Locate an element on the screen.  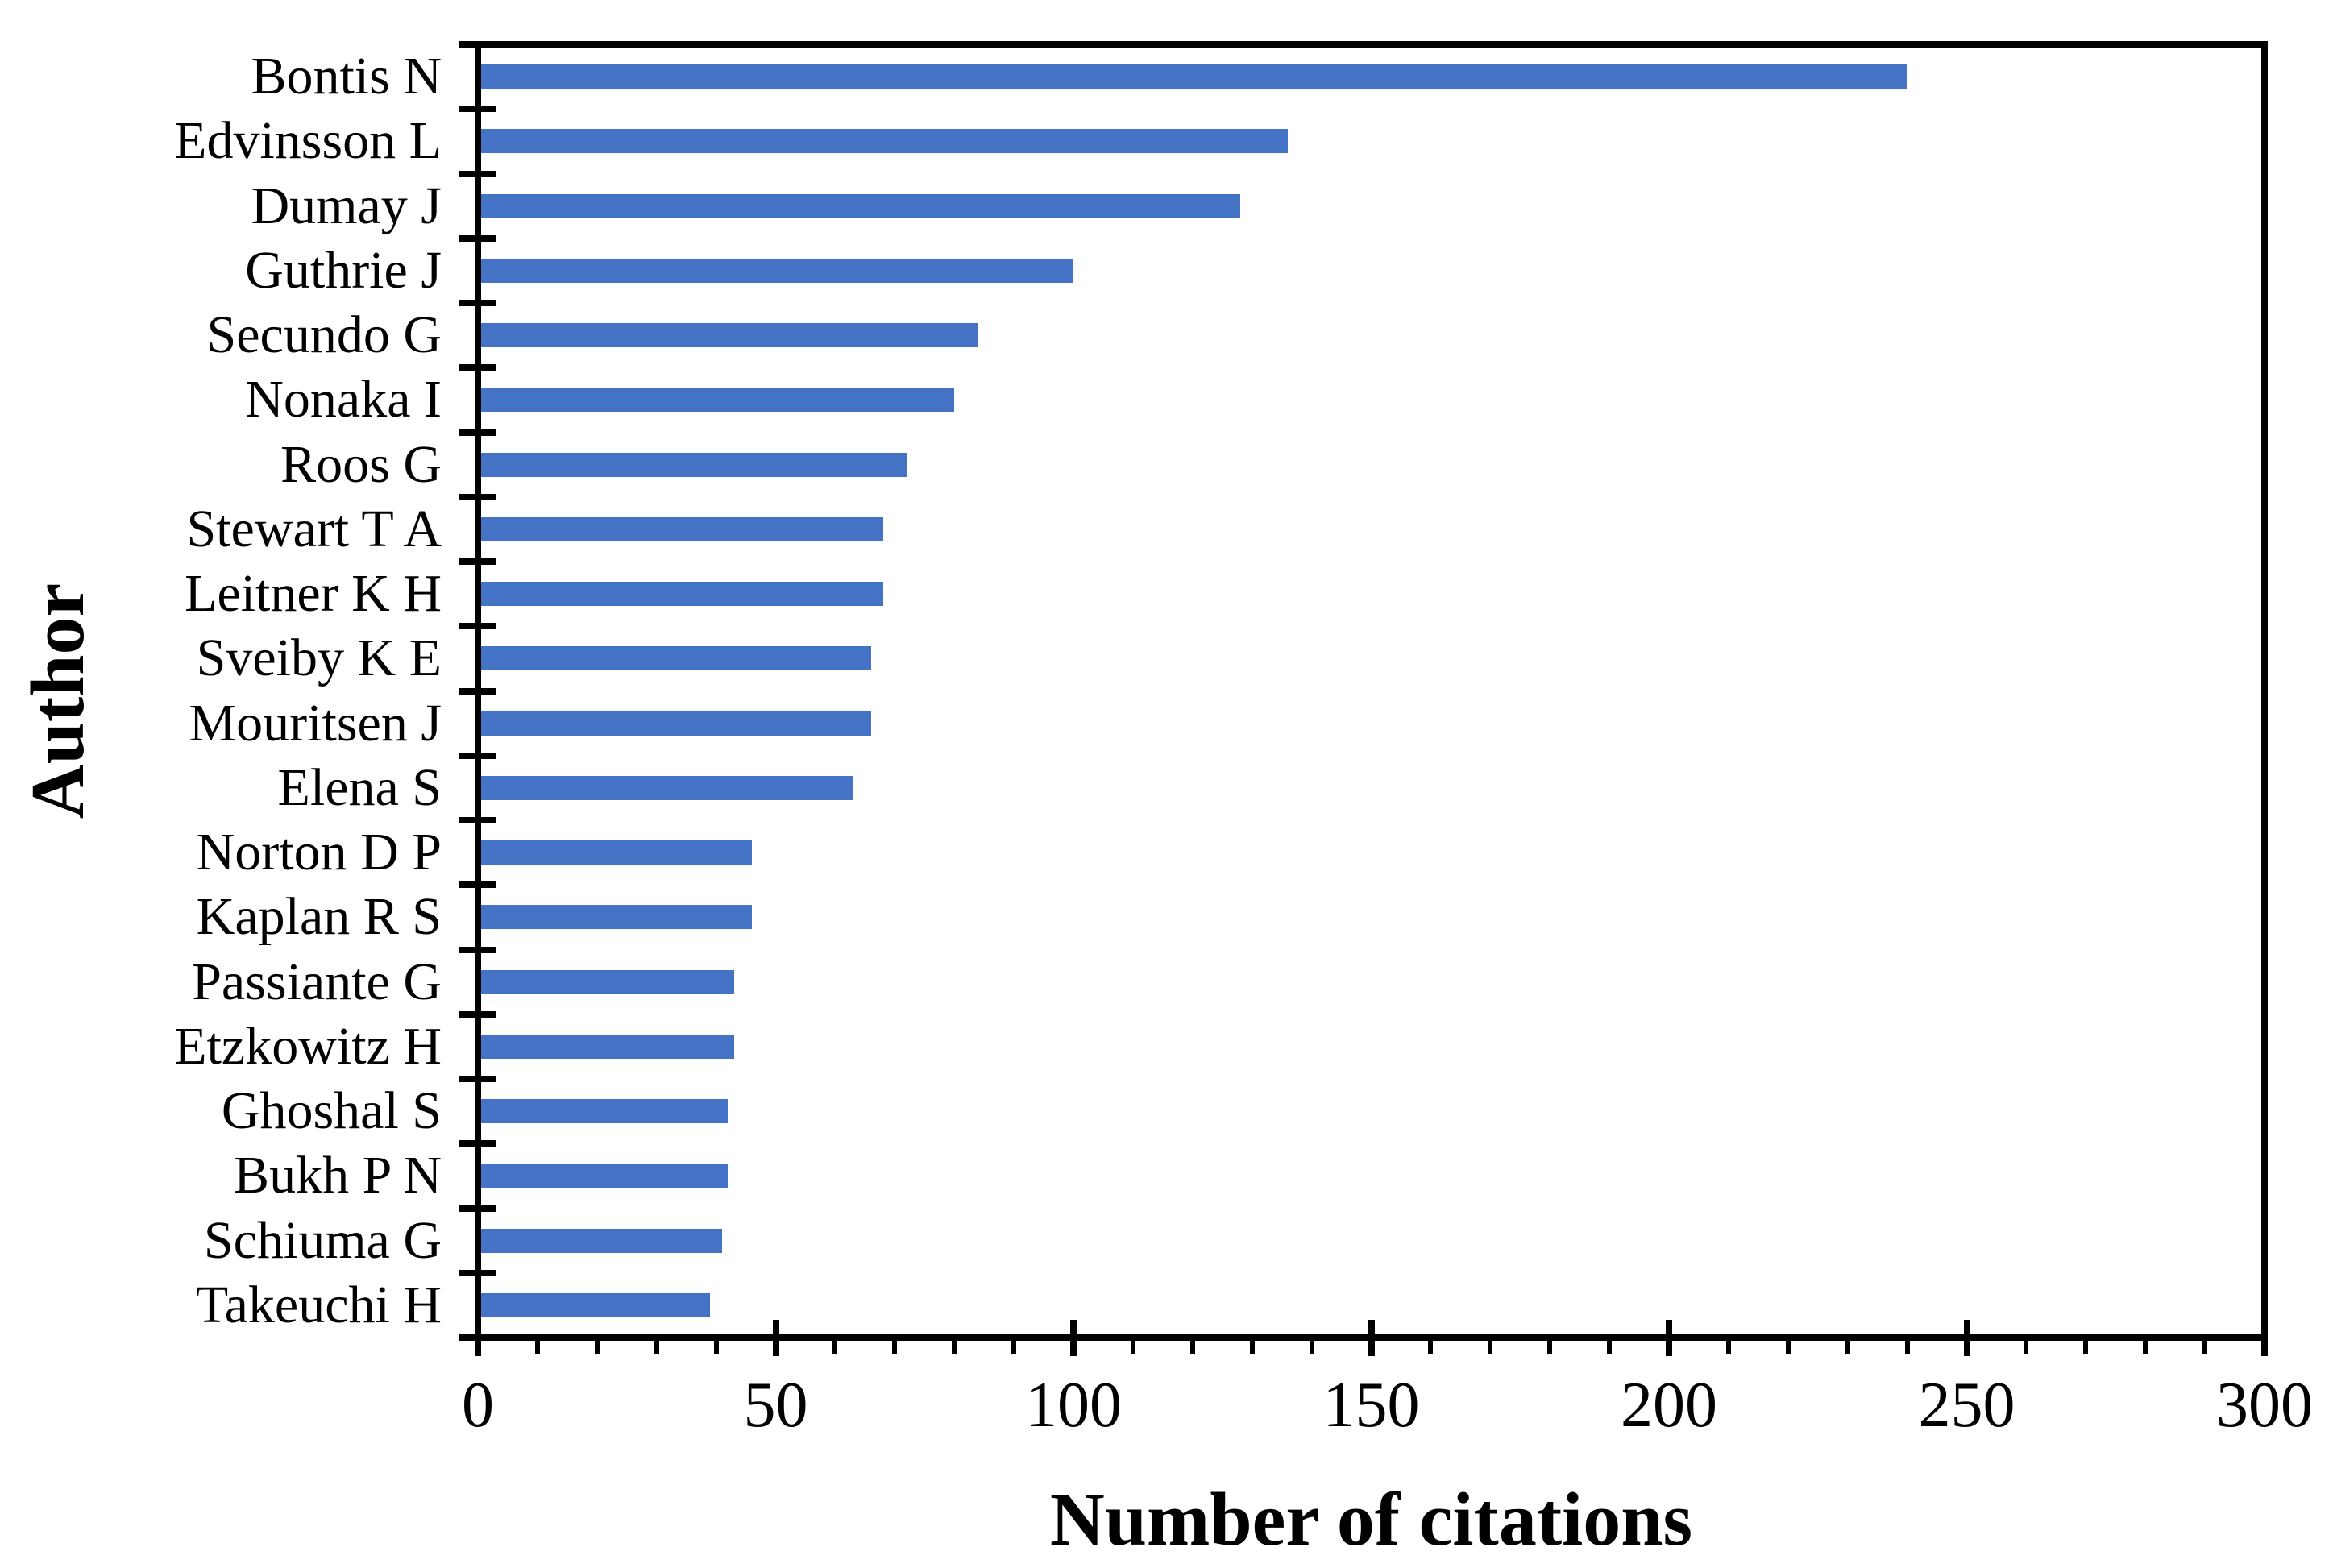
category-label: Dumay J is located at coordinates (346, 205).